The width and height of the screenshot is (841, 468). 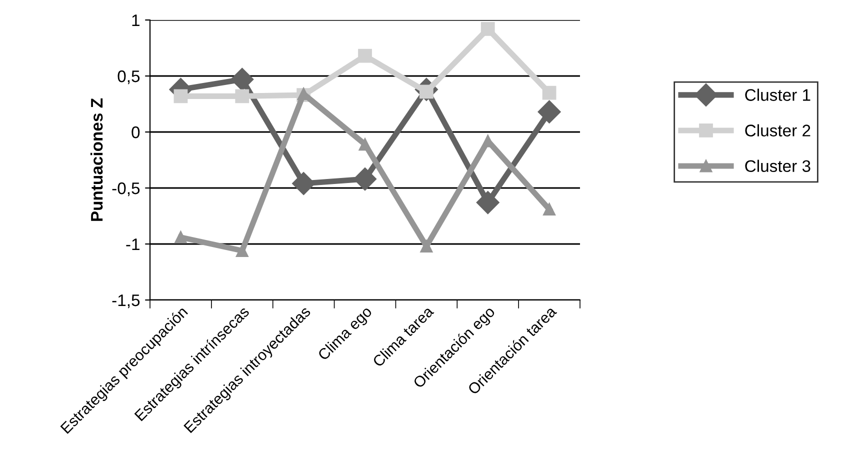 I want to click on legend-label: Cluster 1, so click(x=777, y=94).